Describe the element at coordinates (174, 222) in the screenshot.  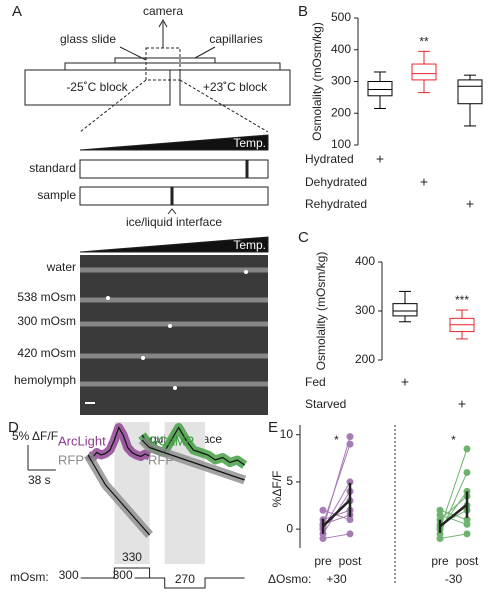
I see `label: ice/liquid interface` at that location.